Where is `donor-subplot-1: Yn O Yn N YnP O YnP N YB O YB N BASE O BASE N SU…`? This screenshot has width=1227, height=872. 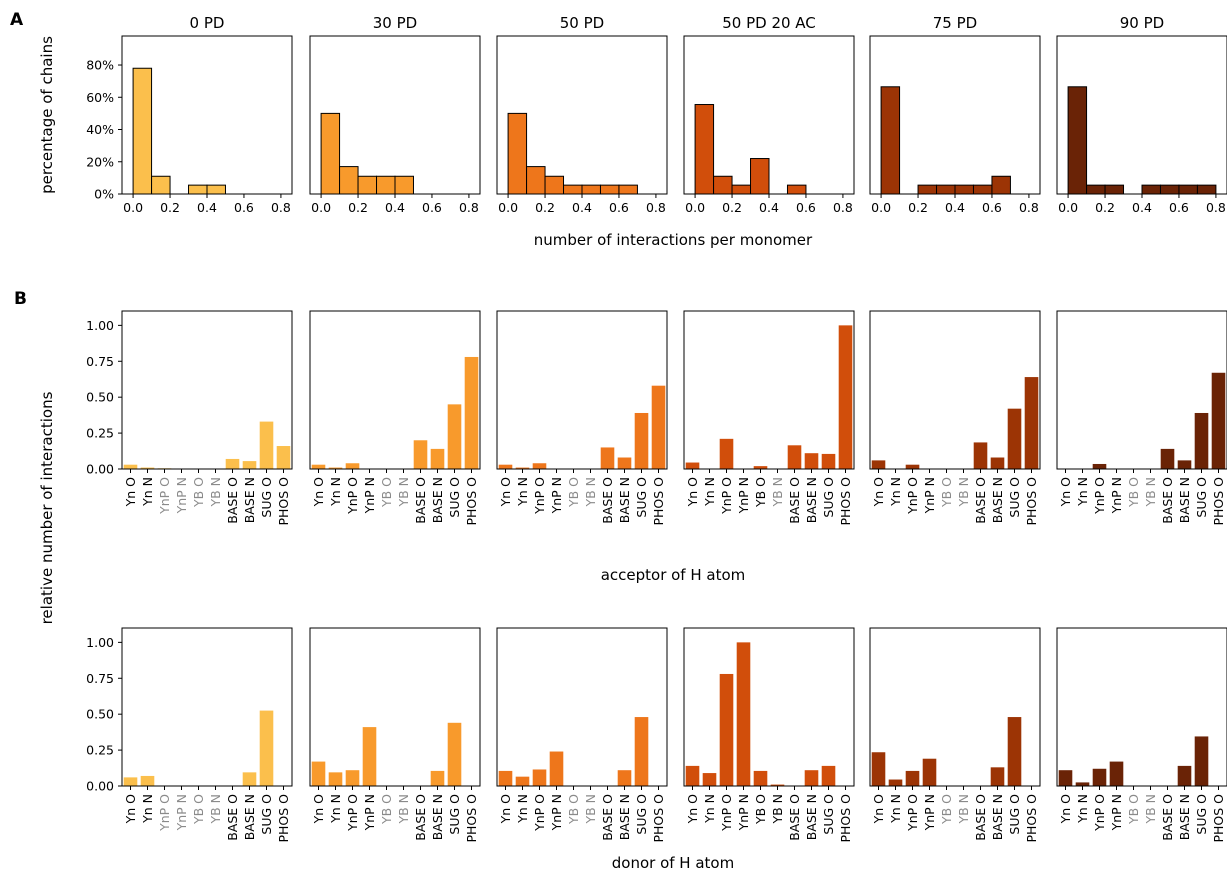
donor-subplot-1: Yn O Yn N YnP O YnP N YB O YB N BASE O BASE N SU… is located at coordinates (395, 735).